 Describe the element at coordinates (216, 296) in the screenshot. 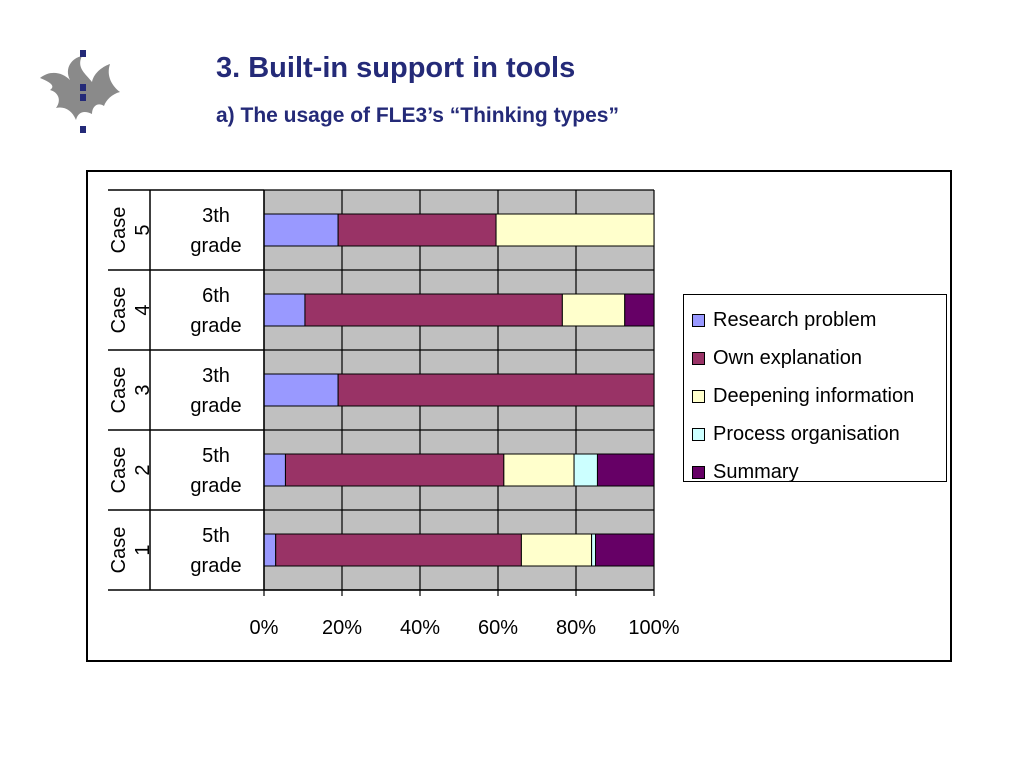

I see `category-grade-label: 6th` at that location.